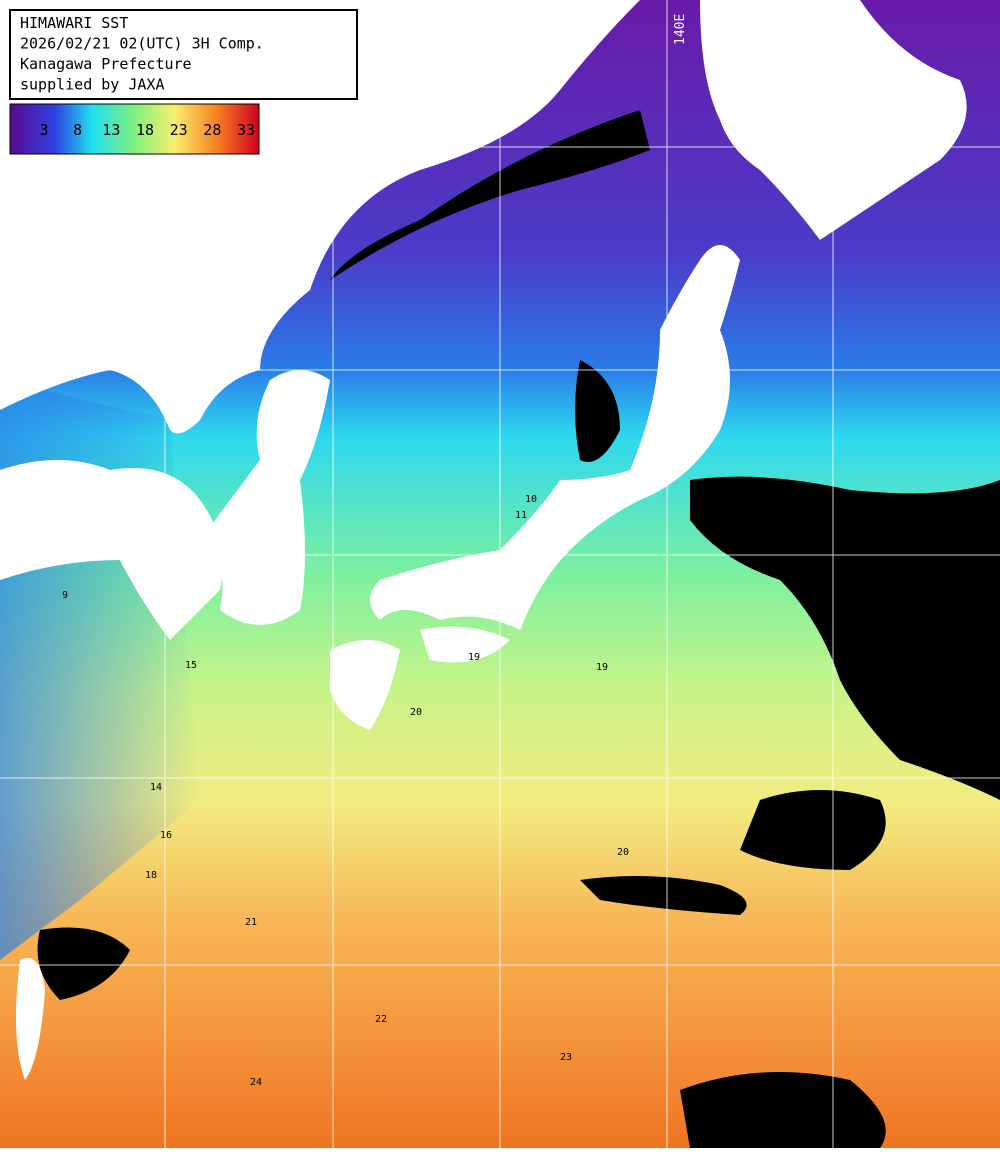 This screenshot has height=1152, width=1000. Describe the element at coordinates (251, 922) in the screenshot. I see `contour-label: 21` at that location.